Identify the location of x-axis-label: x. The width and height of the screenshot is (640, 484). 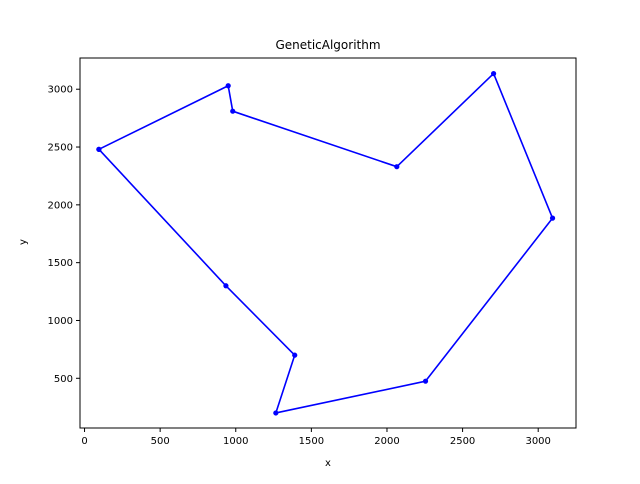
(328, 463).